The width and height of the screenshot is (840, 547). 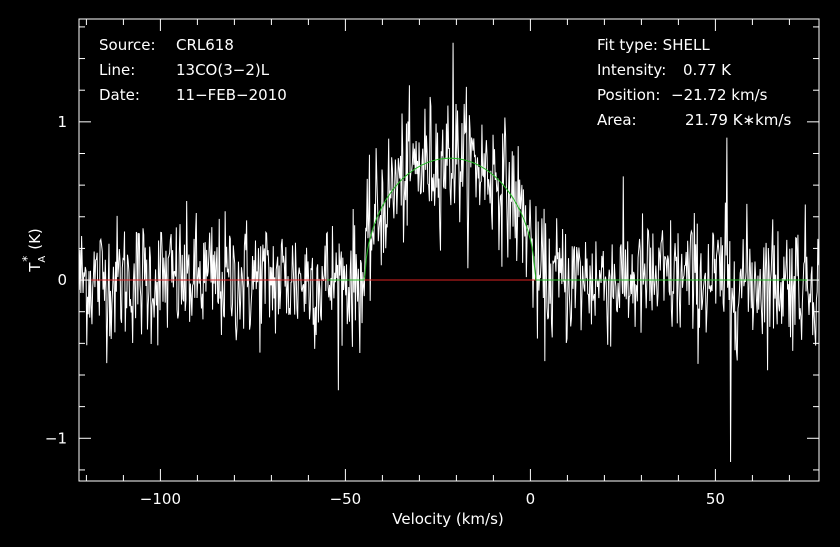 I want to click on area-value: 21.79 K∗km/s, so click(x=738, y=120).